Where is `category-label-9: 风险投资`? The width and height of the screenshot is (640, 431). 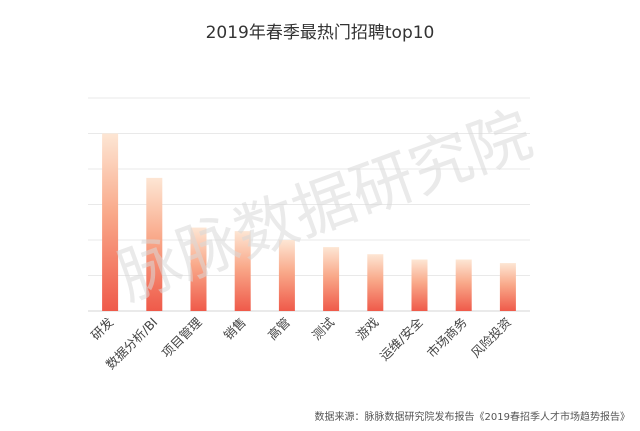
category-label-9: 风险投资 is located at coordinates (491, 338).